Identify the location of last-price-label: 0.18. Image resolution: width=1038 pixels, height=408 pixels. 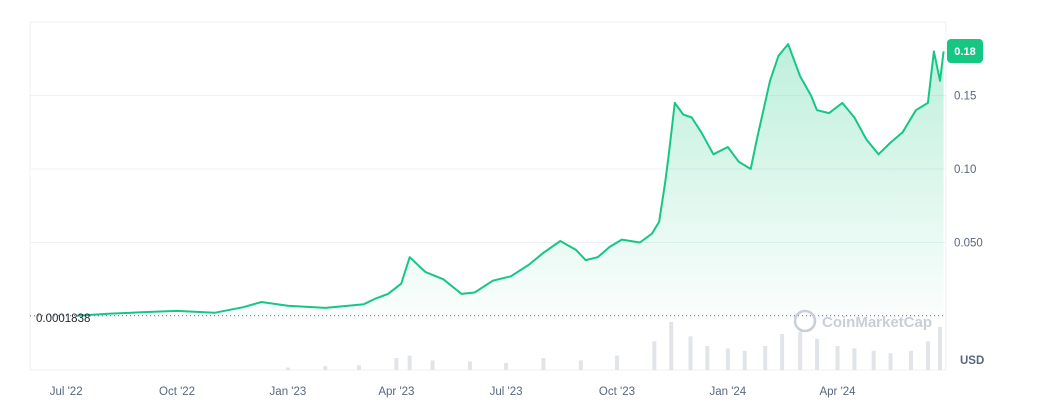
(964, 52).